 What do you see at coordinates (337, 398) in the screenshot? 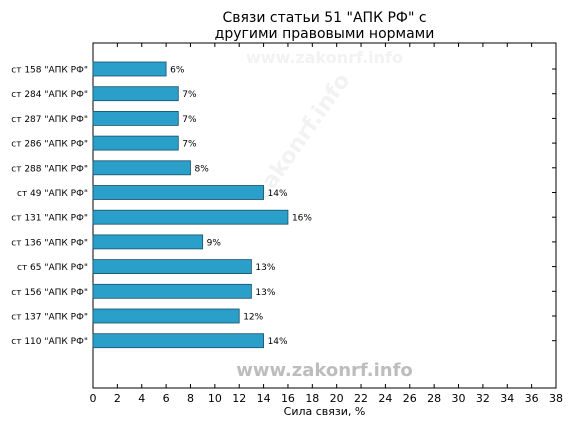
I see `x-tick-label: 20` at bounding box center [337, 398].